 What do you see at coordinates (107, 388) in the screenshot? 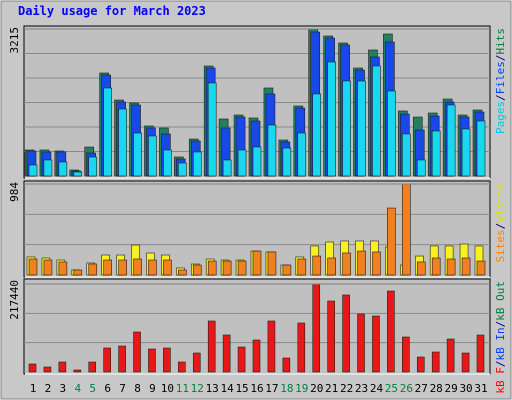
I see `x-tick-label: 6` at bounding box center [107, 388].